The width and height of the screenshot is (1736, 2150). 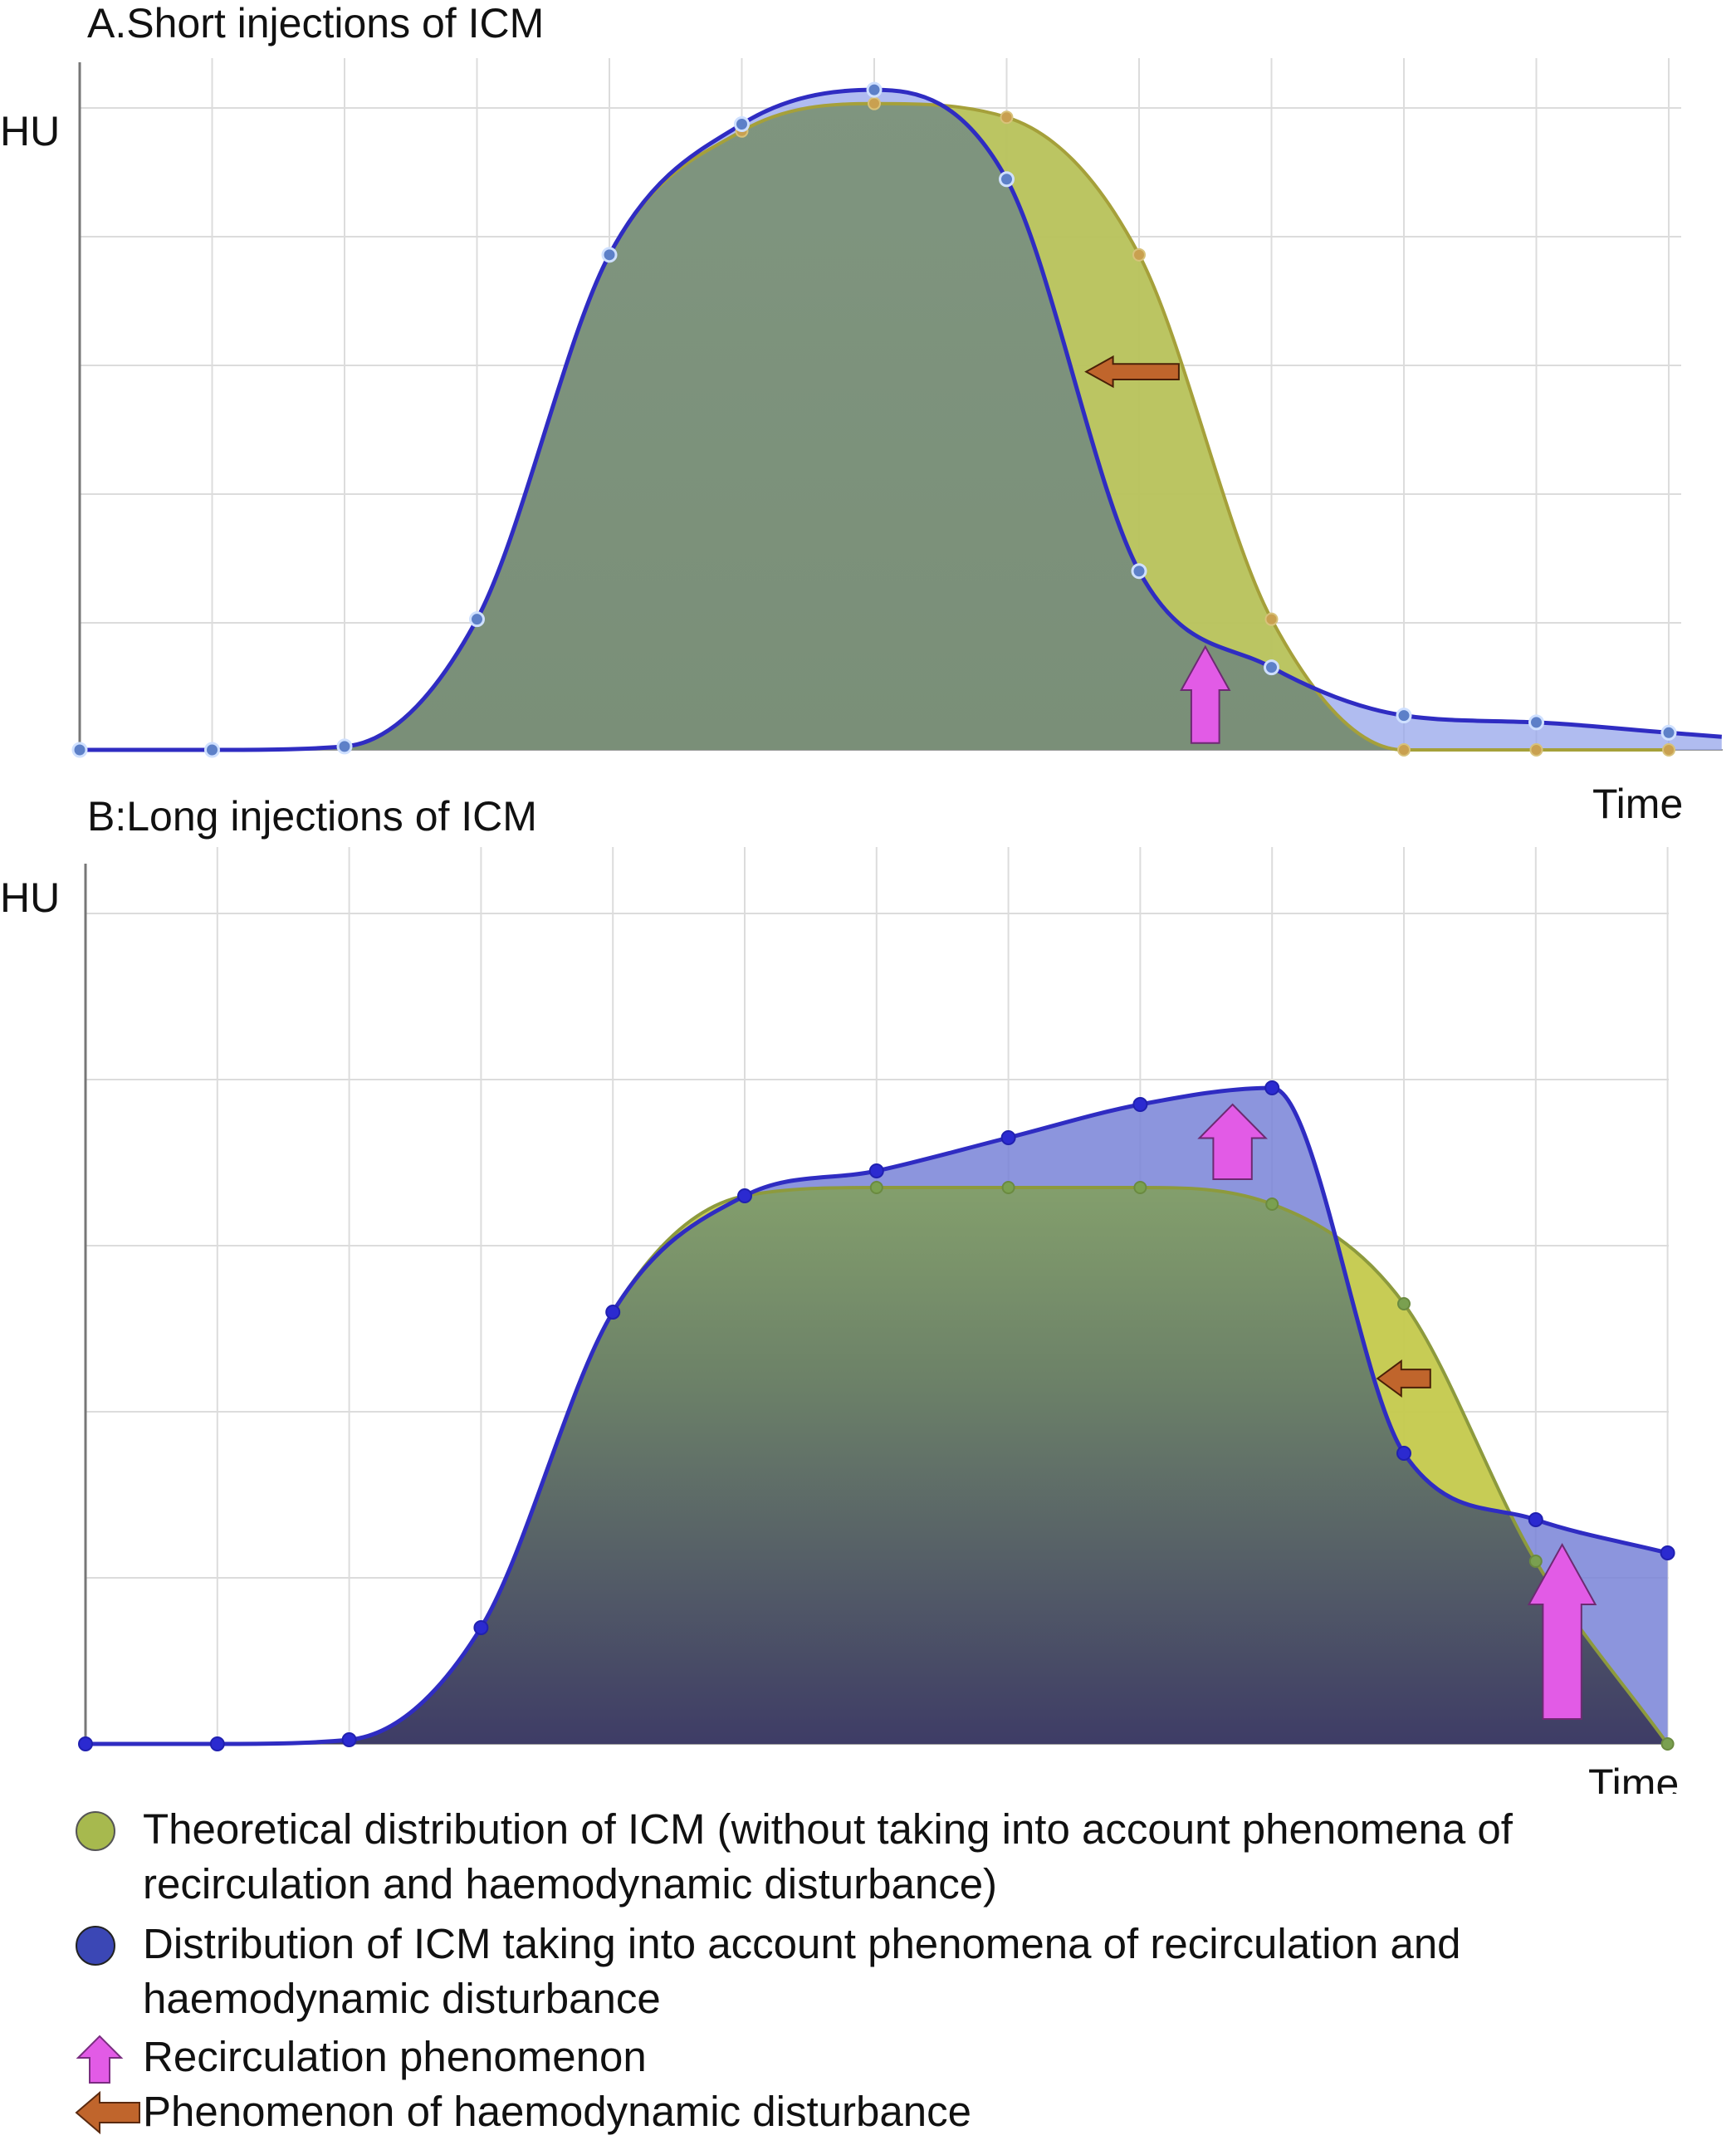 What do you see at coordinates (107, 2112) in the screenshot?
I see `orange-left-arrow-icon` at bounding box center [107, 2112].